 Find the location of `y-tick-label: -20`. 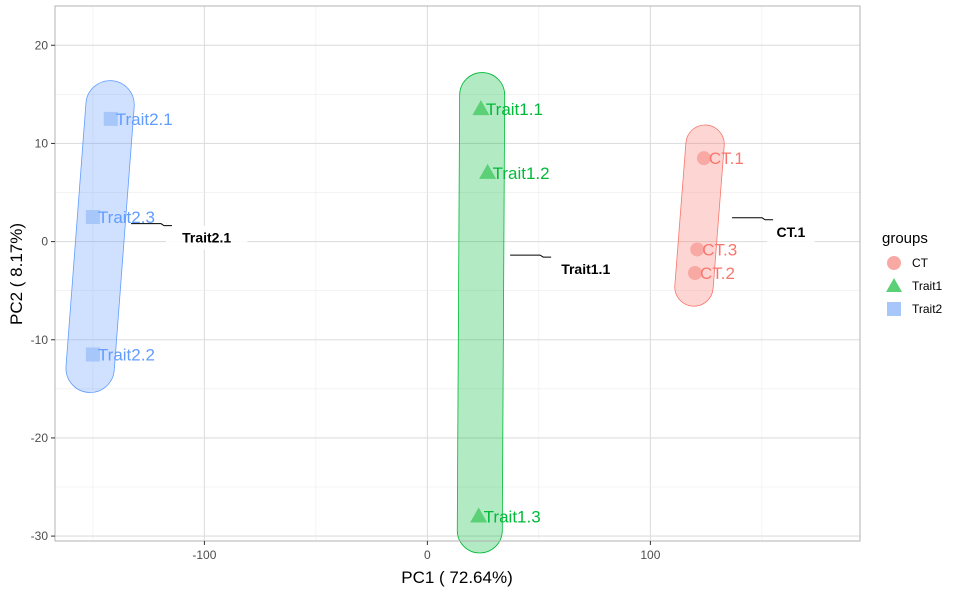

y-tick-label: -20 is located at coordinates (40, 438).